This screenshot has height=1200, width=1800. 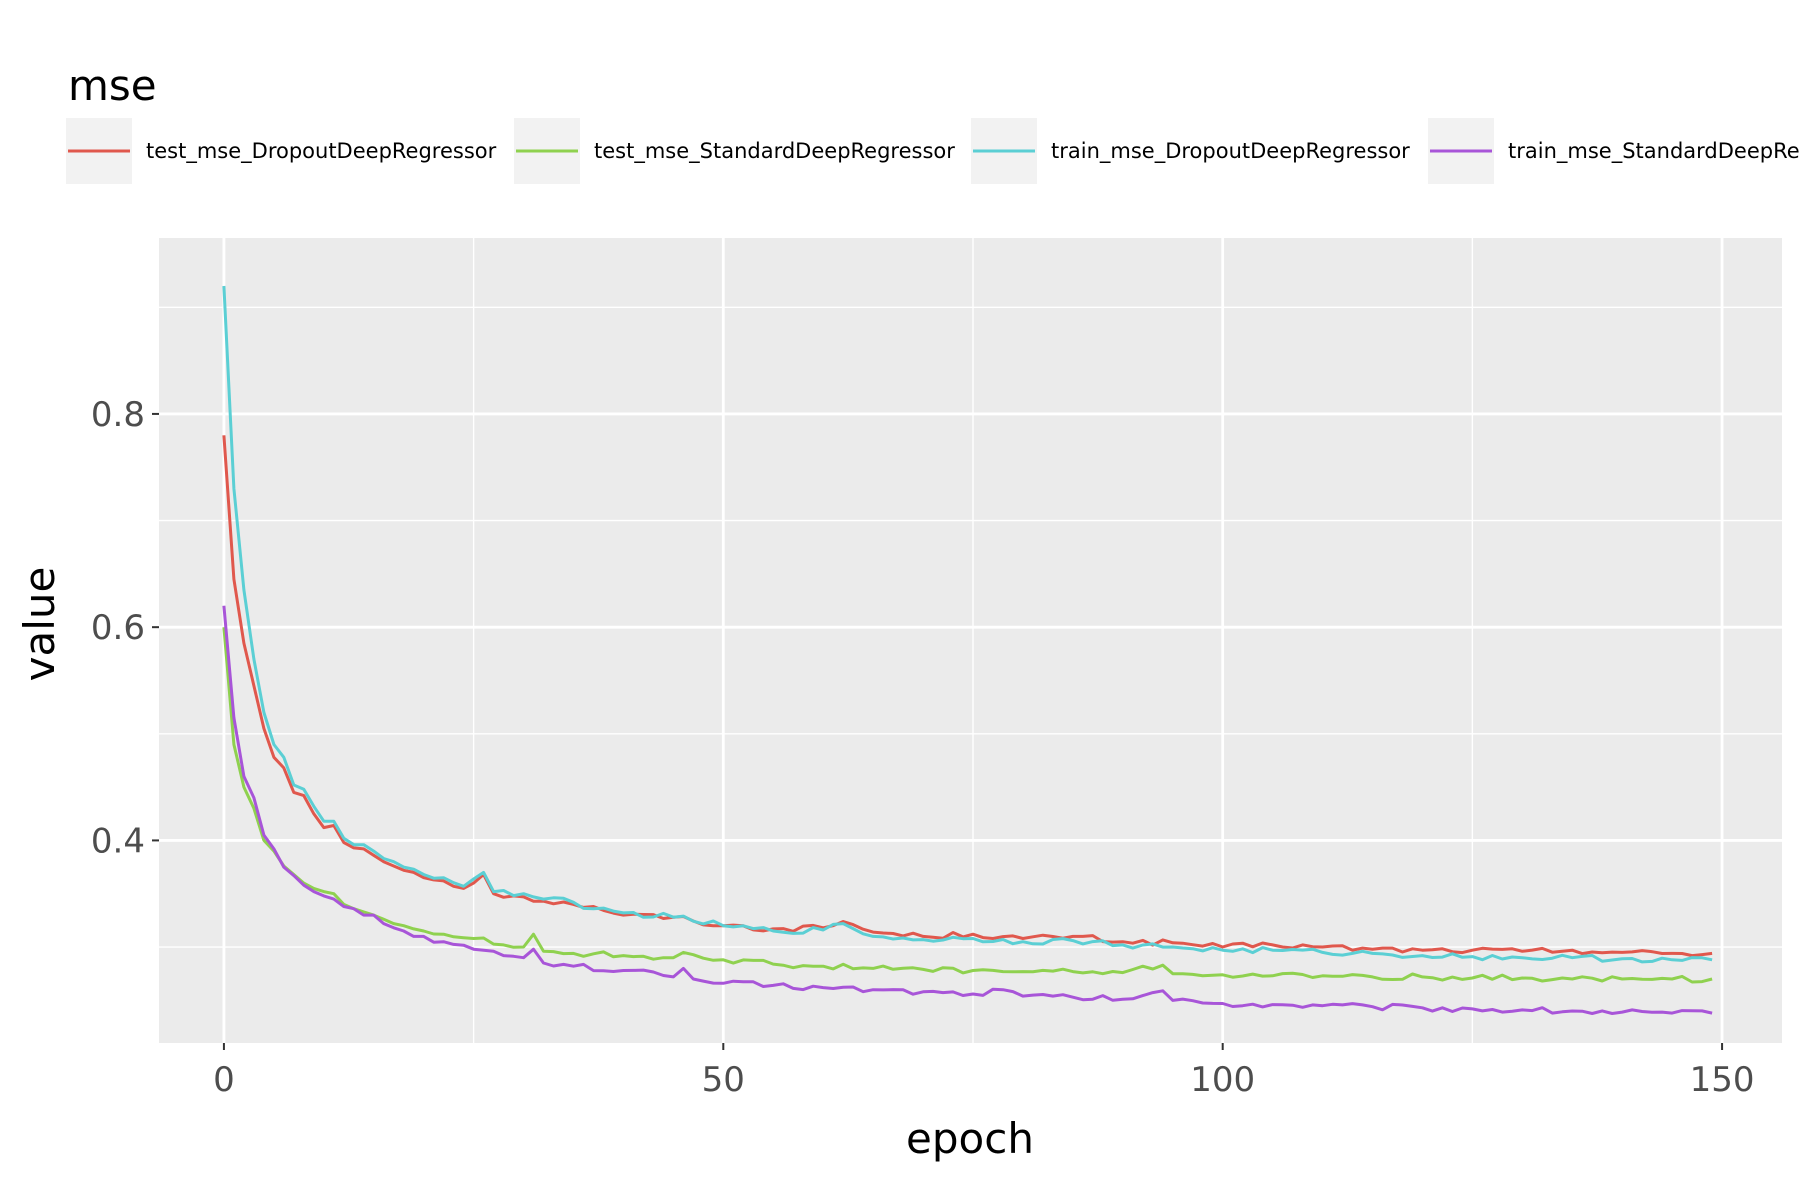 I want to click on x-tick-label: 50, so click(x=723, y=1080).